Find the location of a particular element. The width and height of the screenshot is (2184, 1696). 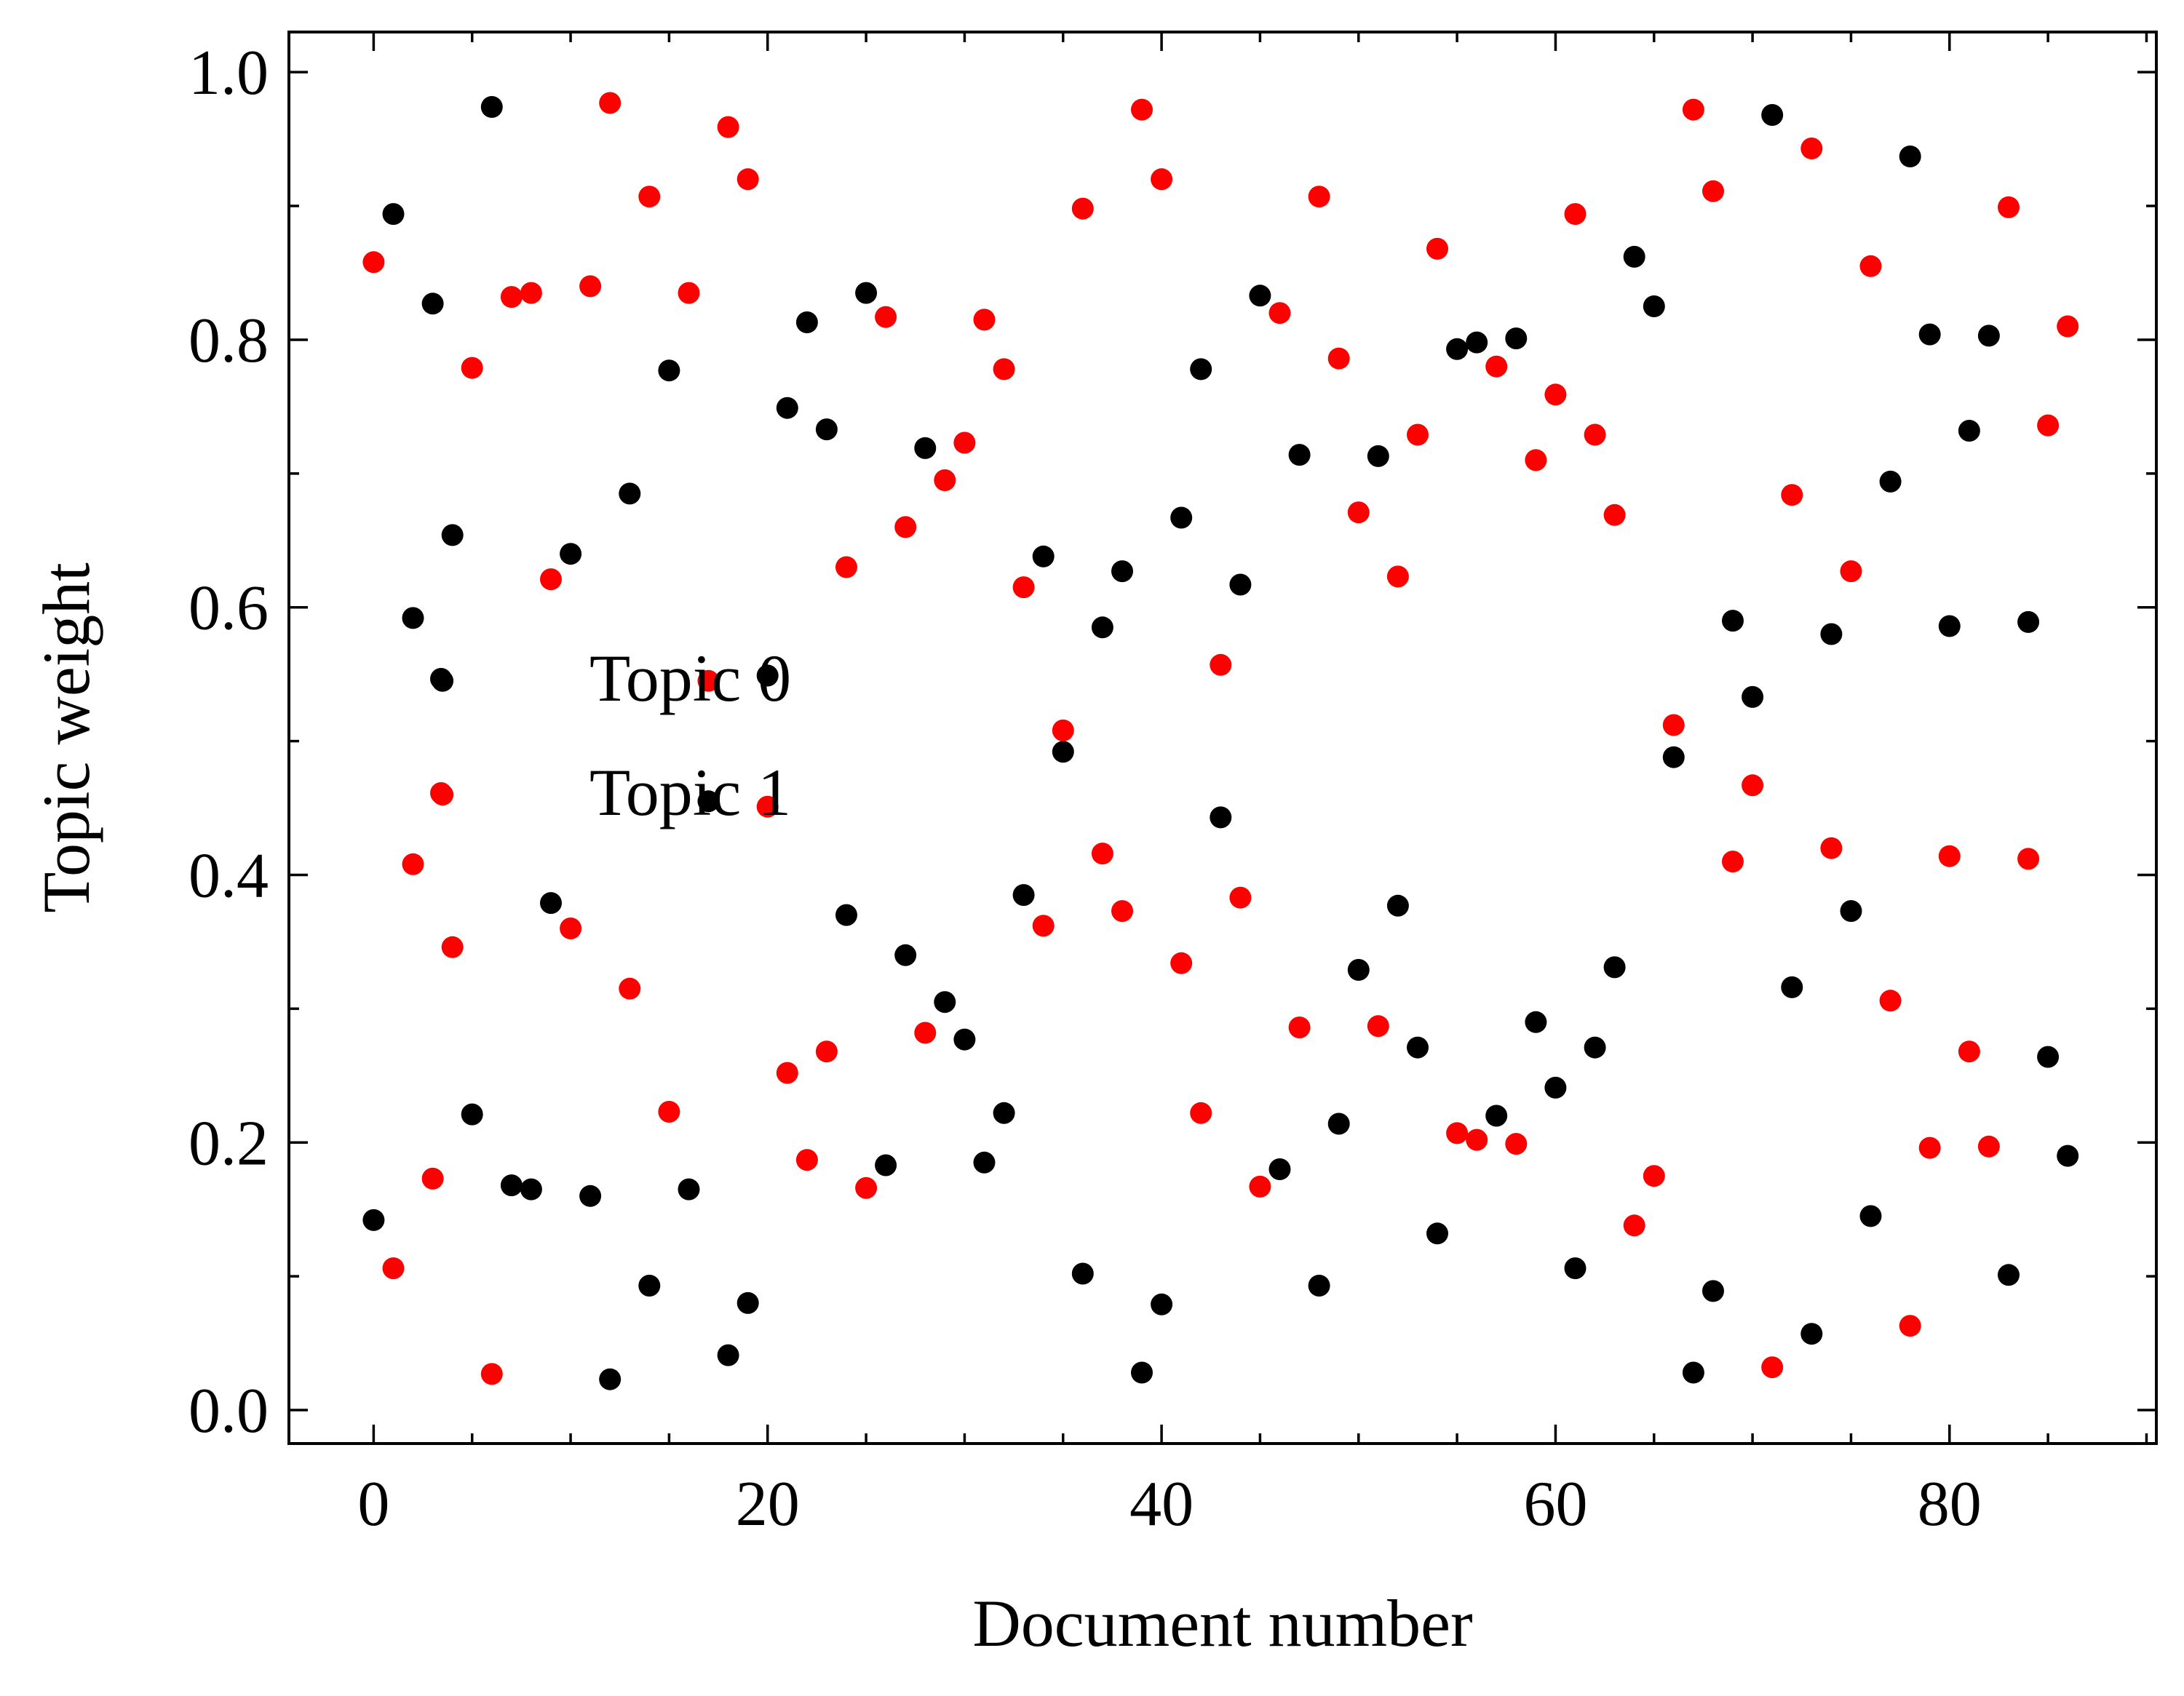

x-axis-title: Document number is located at coordinates (1222, 1623).